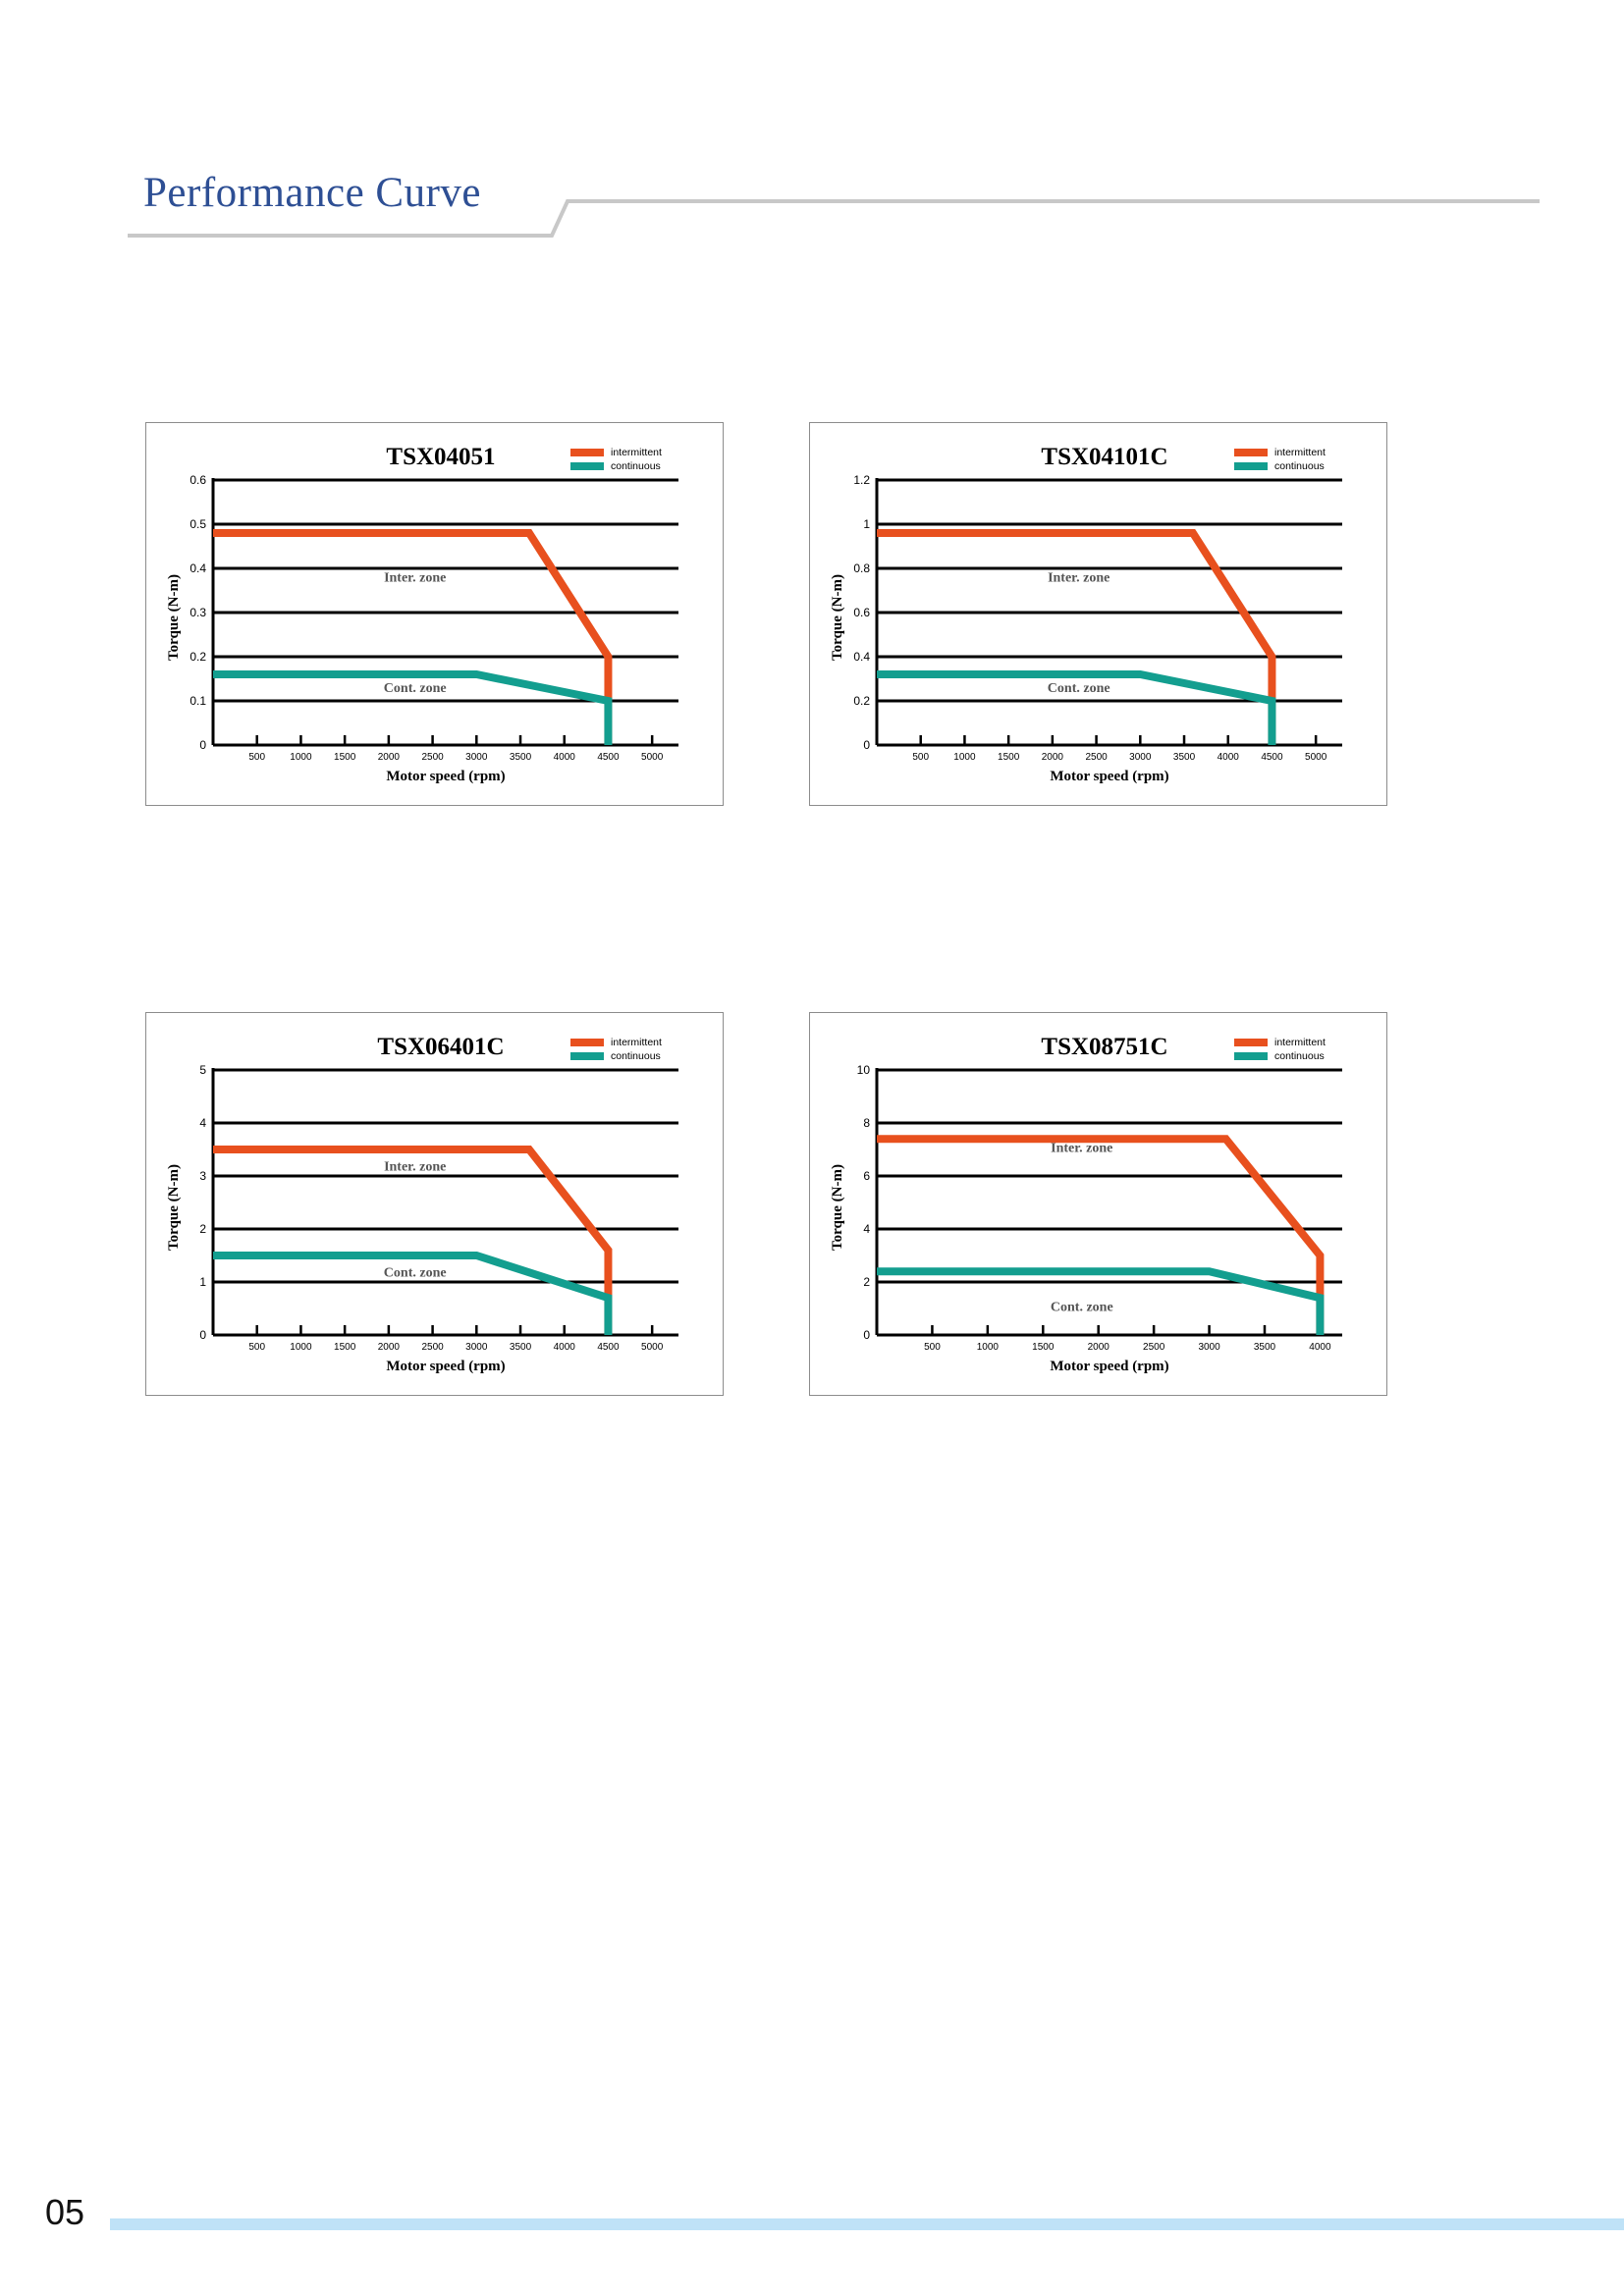  Describe the element at coordinates (866, 1123) in the screenshot. I see `y-tick-label: 8` at that location.